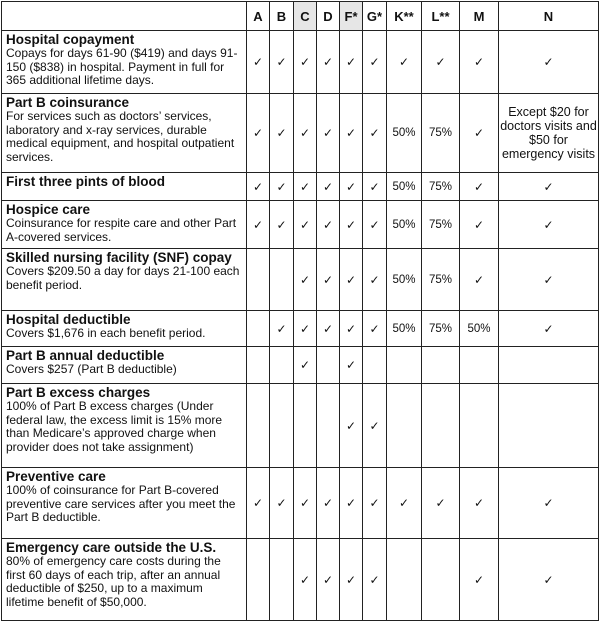 Image resolution: width=600 pixels, height=624 pixels. Describe the element at coordinates (119, 257) in the screenshot. I see `benefit-title: Skilled nursing facility (SNF) copay` at that location.